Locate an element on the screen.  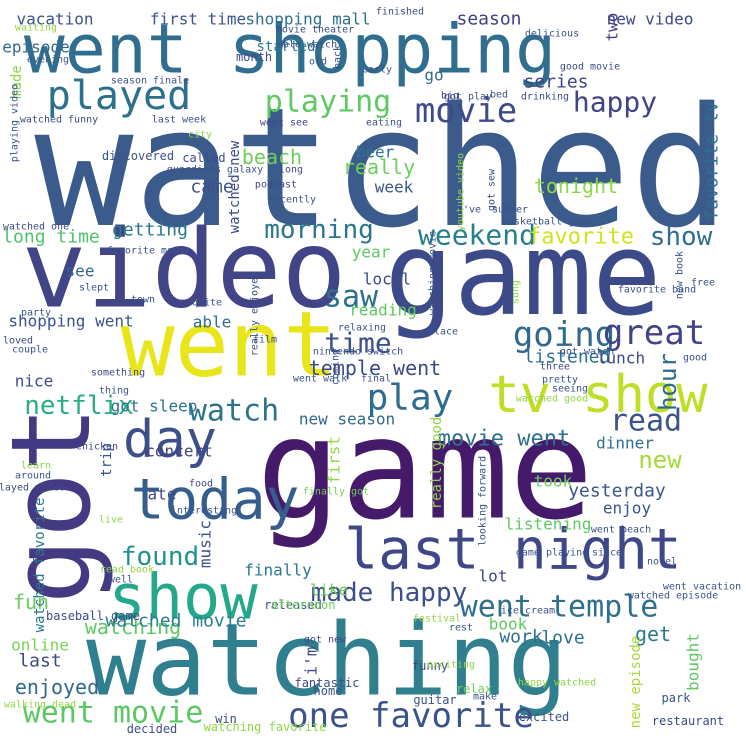
cloud-word: dinner is located at coordinates (625, 443).